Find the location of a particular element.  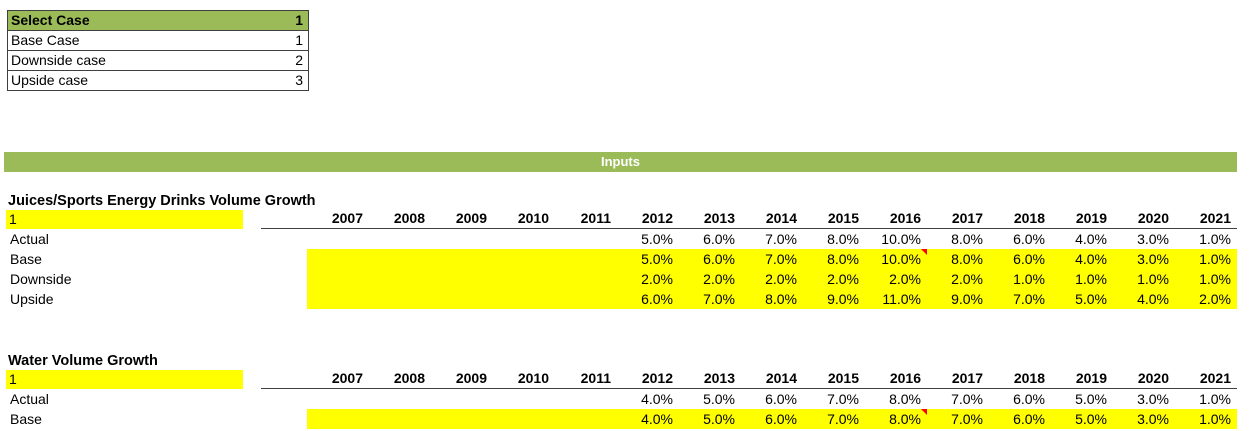

year-header-cell: 2011 is located at coordinates (595, 378).